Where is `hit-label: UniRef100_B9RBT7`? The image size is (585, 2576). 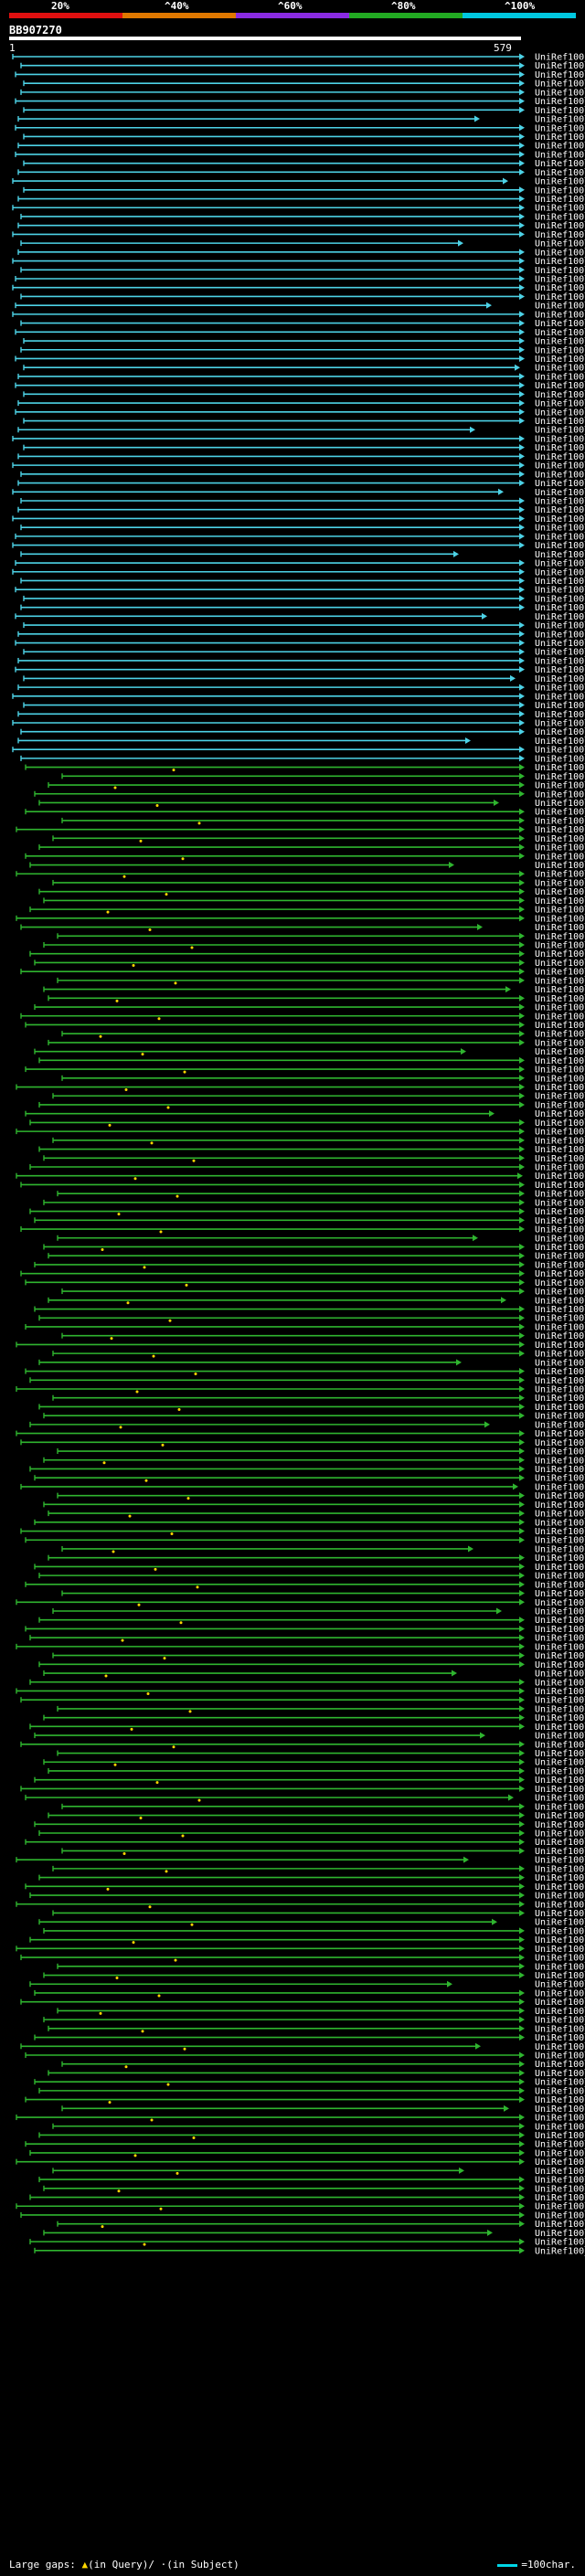
hit-label: UniRef100_B9RBT7 is located at coordinates (560, 1070).